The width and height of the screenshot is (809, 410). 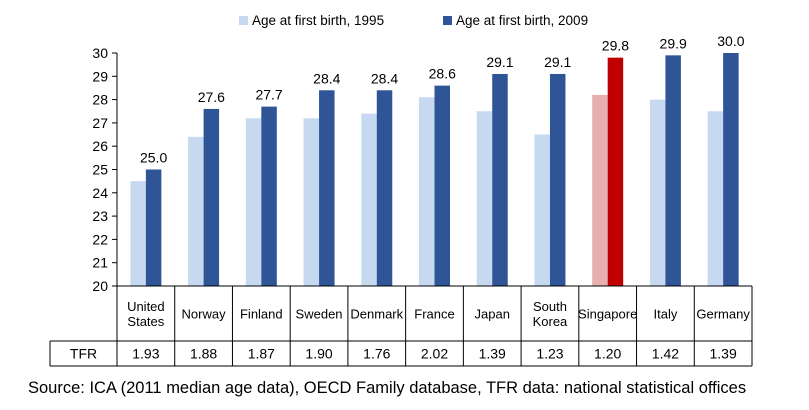 I want to click on category-label: Japan, so click(x=492, y=314).